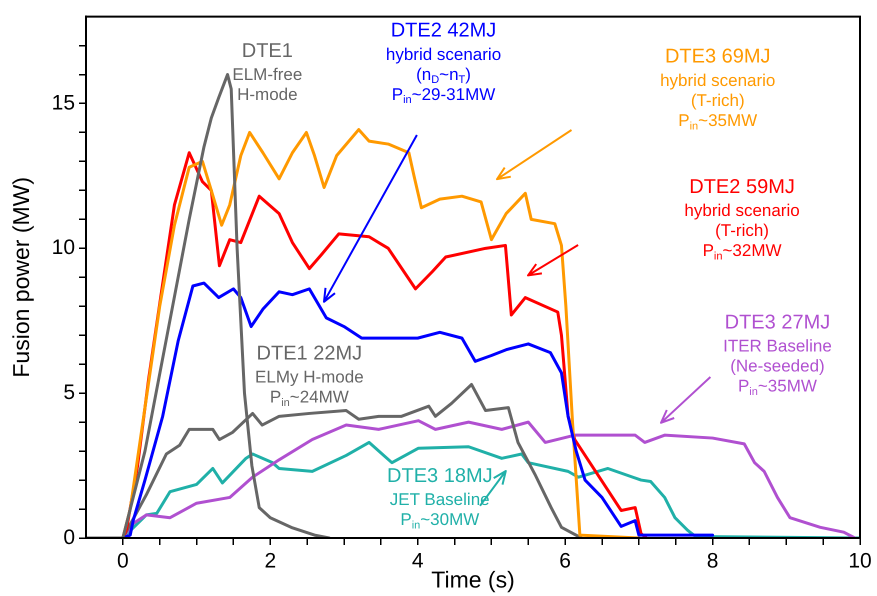  I want to click on x-tick-label: 2, so click(270, 560).